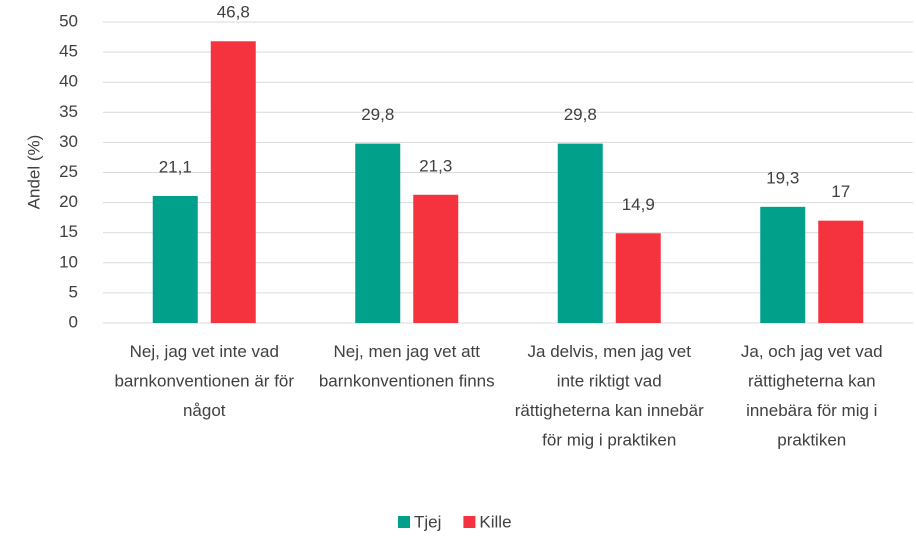  What do you see at coordinates (609, 410) in the screenshot?
I see `x-tick-line: rättigheterna kan innebär` at bounding box center [609, 410].